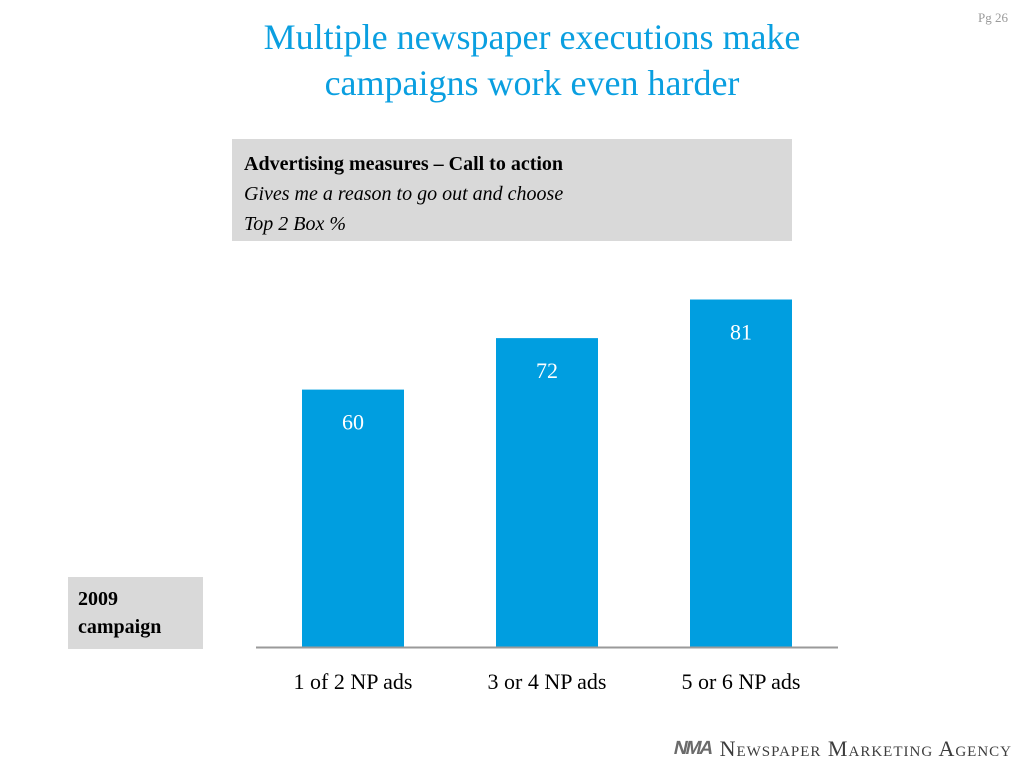 This screenshot has width=1024, height=768. I want to click on measure-subtitle: Gives me a reason to go out and choose, so click(404, 194).